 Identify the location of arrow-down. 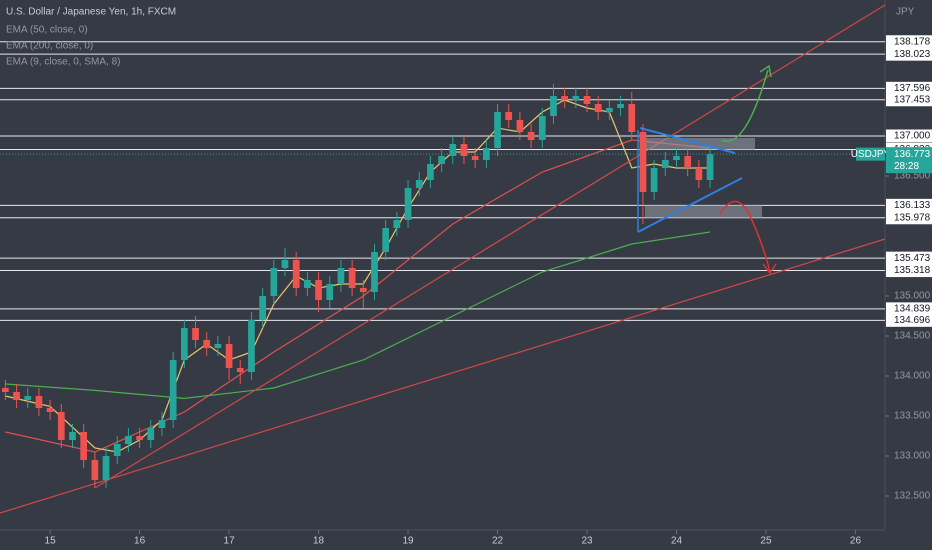
(745, 236).